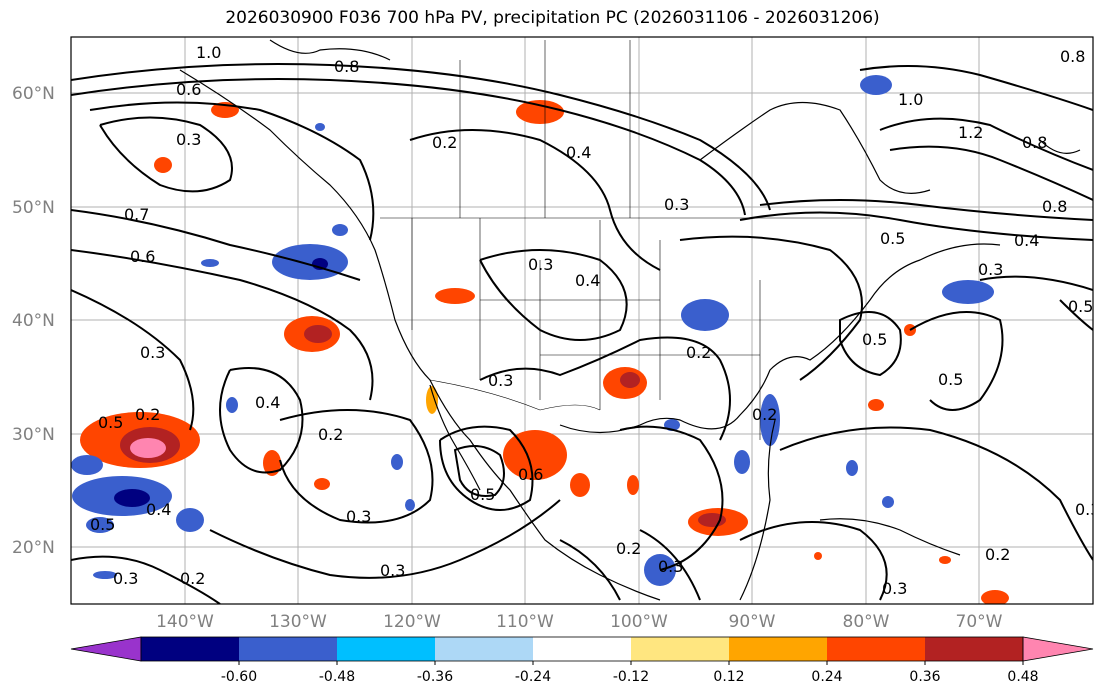 The image size is (1105, 698). I want to click on latitude-labels: 60°N 50°N 40°N 30°N 20°N, so click(33, 321).